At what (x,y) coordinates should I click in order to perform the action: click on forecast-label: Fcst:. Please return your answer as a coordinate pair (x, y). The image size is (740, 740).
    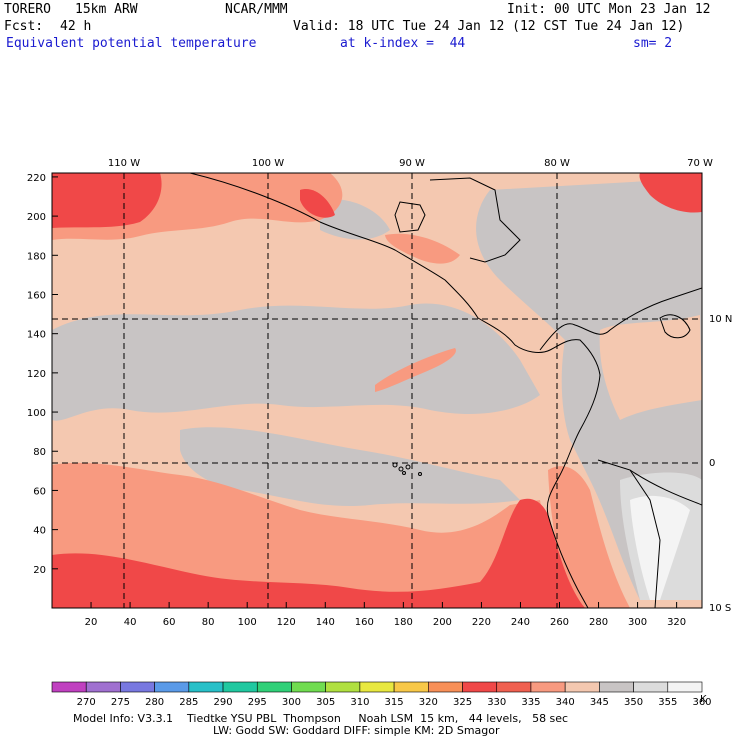
    Looking at the image, I should click on (24, 26).